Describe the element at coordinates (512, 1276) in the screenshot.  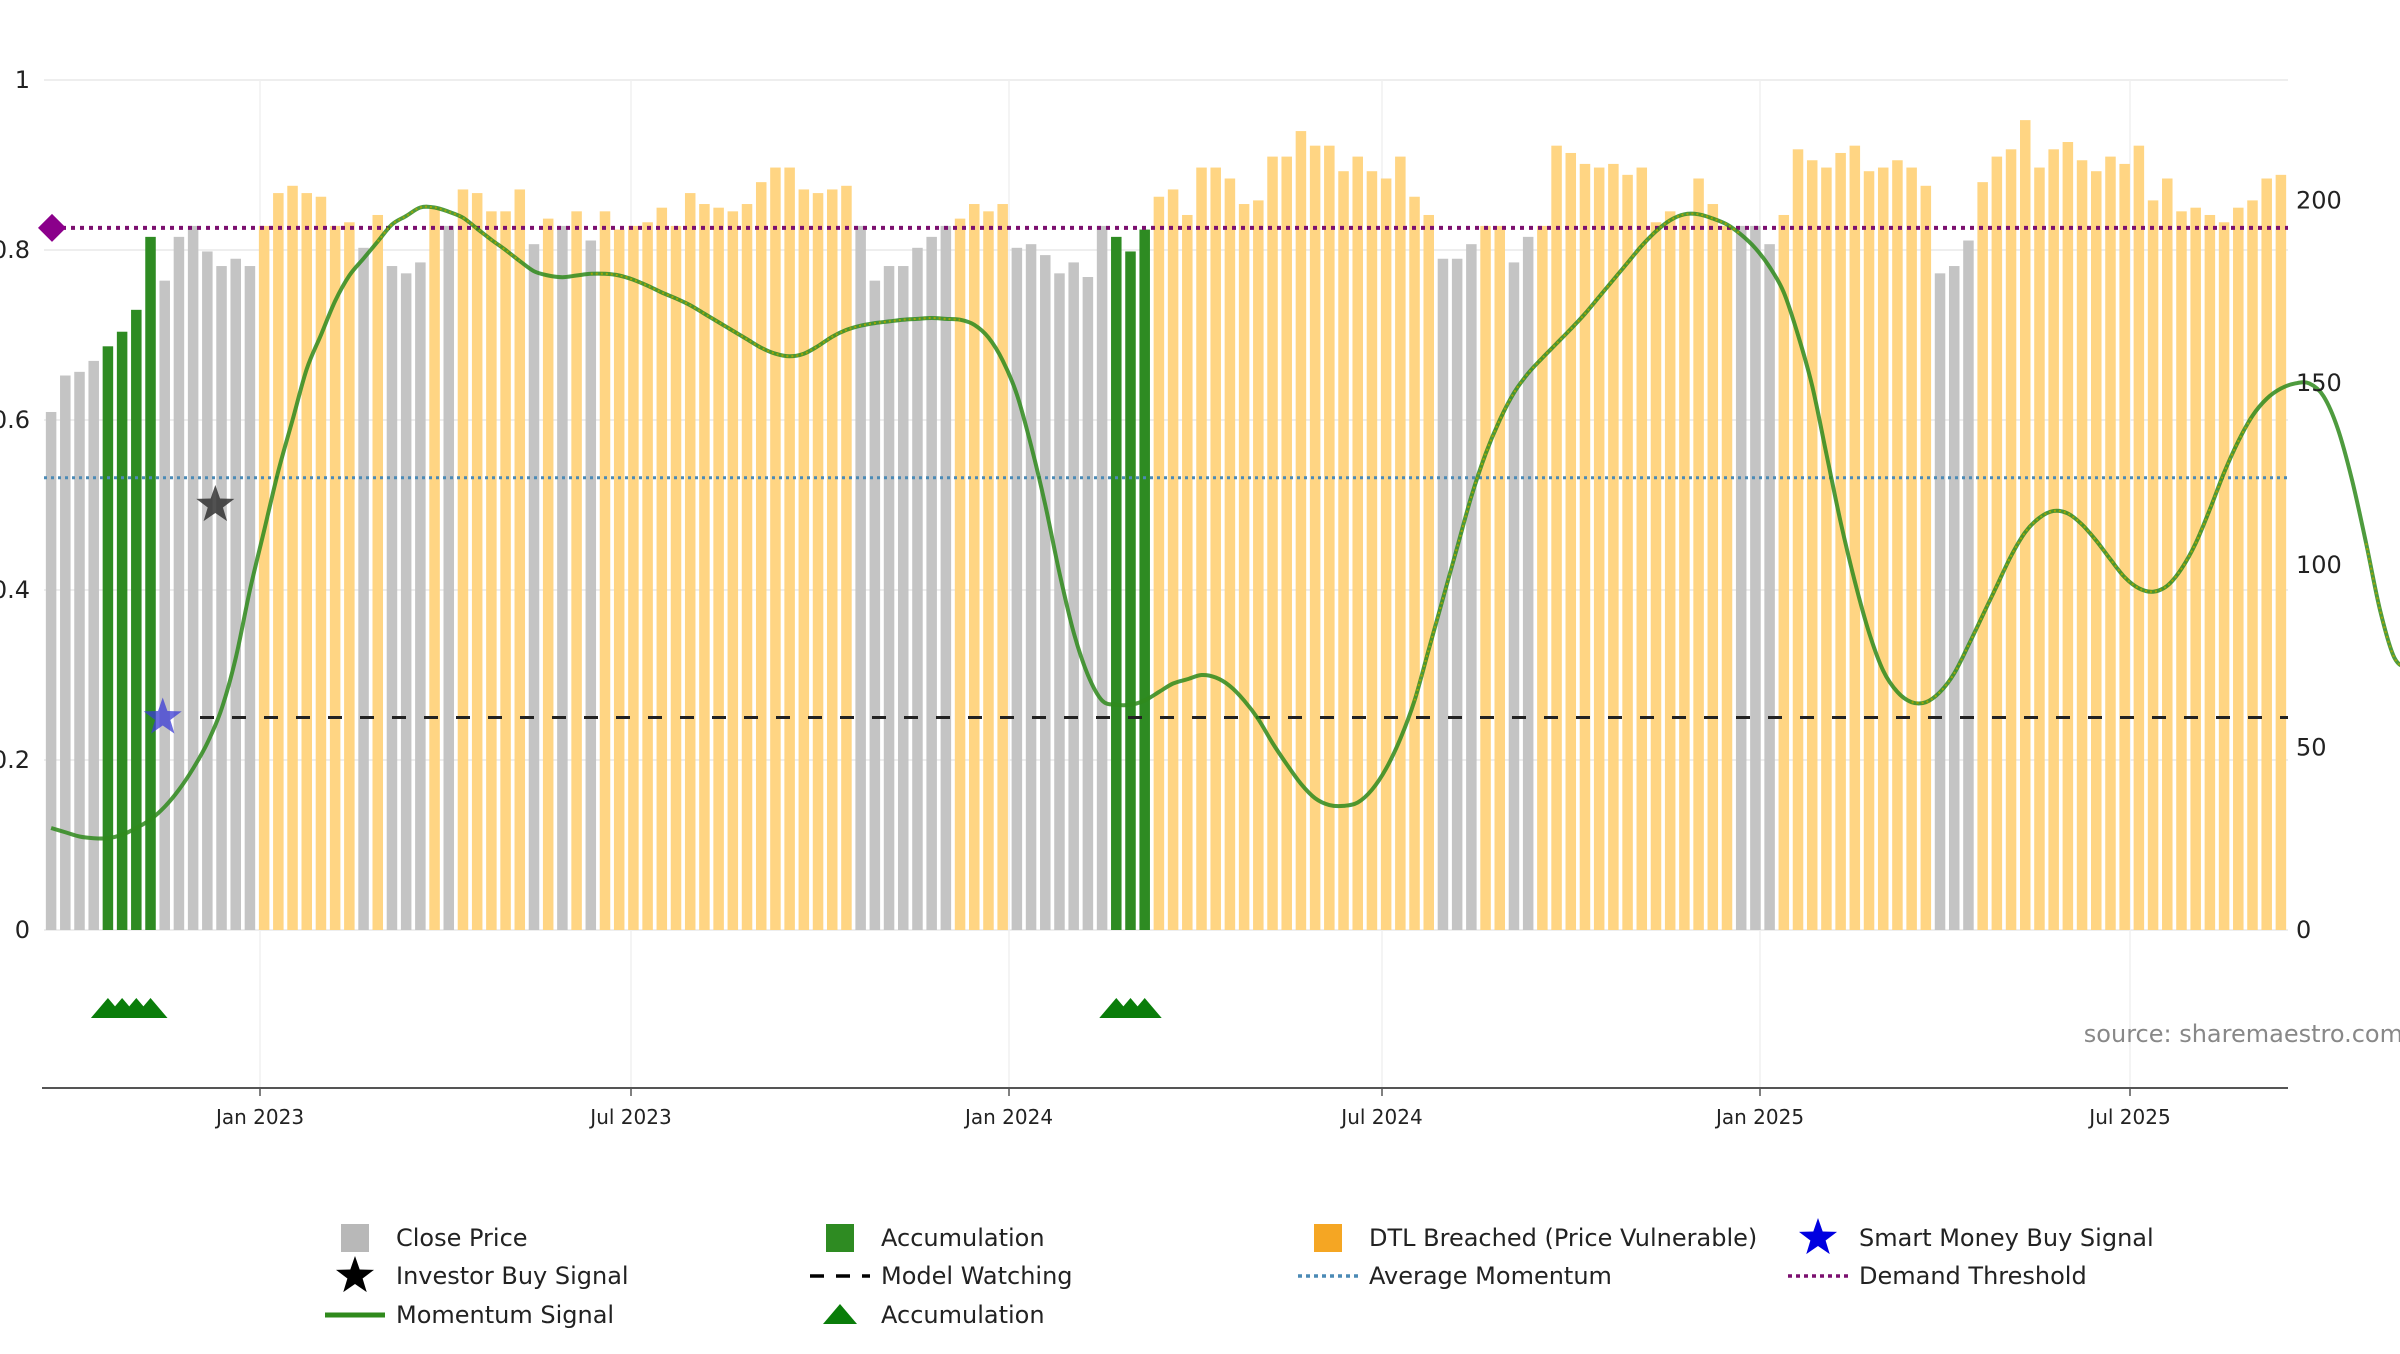
I see `legend-label: Investor Buy Signal` at that location.